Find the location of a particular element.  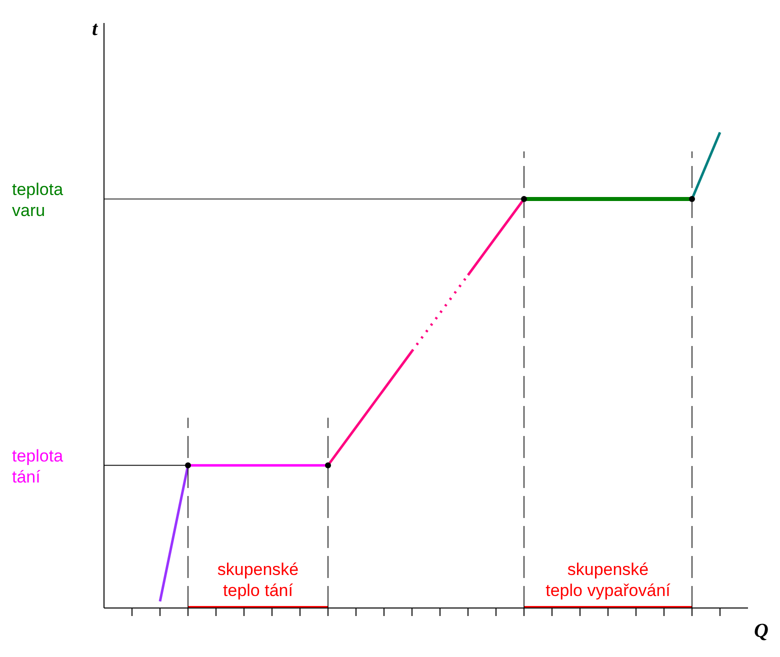

x-axis-title: Q is located at coordinates (761, 631).